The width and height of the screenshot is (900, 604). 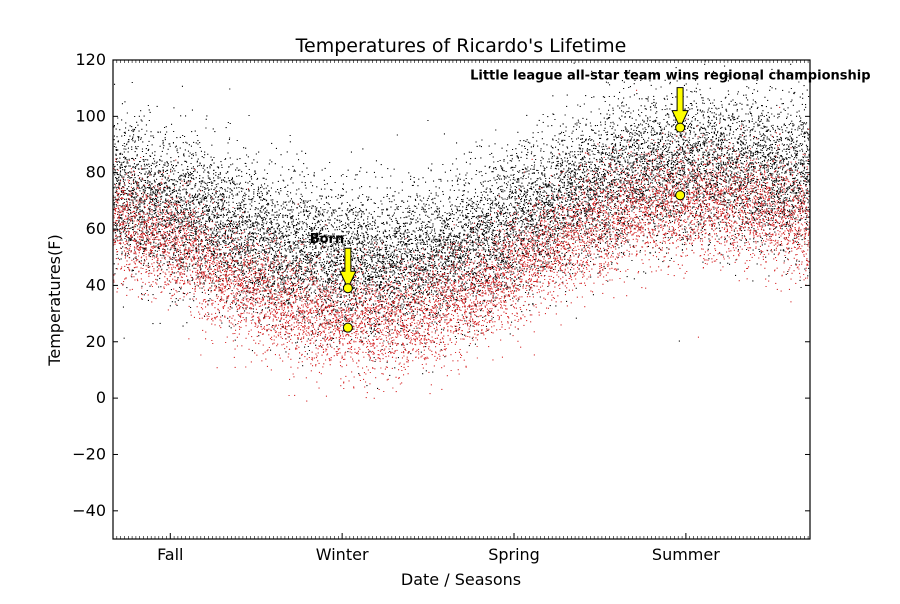 What do you see at coordinates (96, 341) in the screenshot?
I see `y-tick-label: 20` at bounding box center [96, 341].